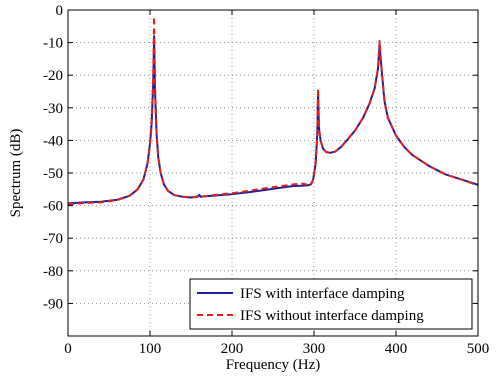 This screenshot has width=502, height=376. I want to click on x-tick-label: 0, so click(68, 349).